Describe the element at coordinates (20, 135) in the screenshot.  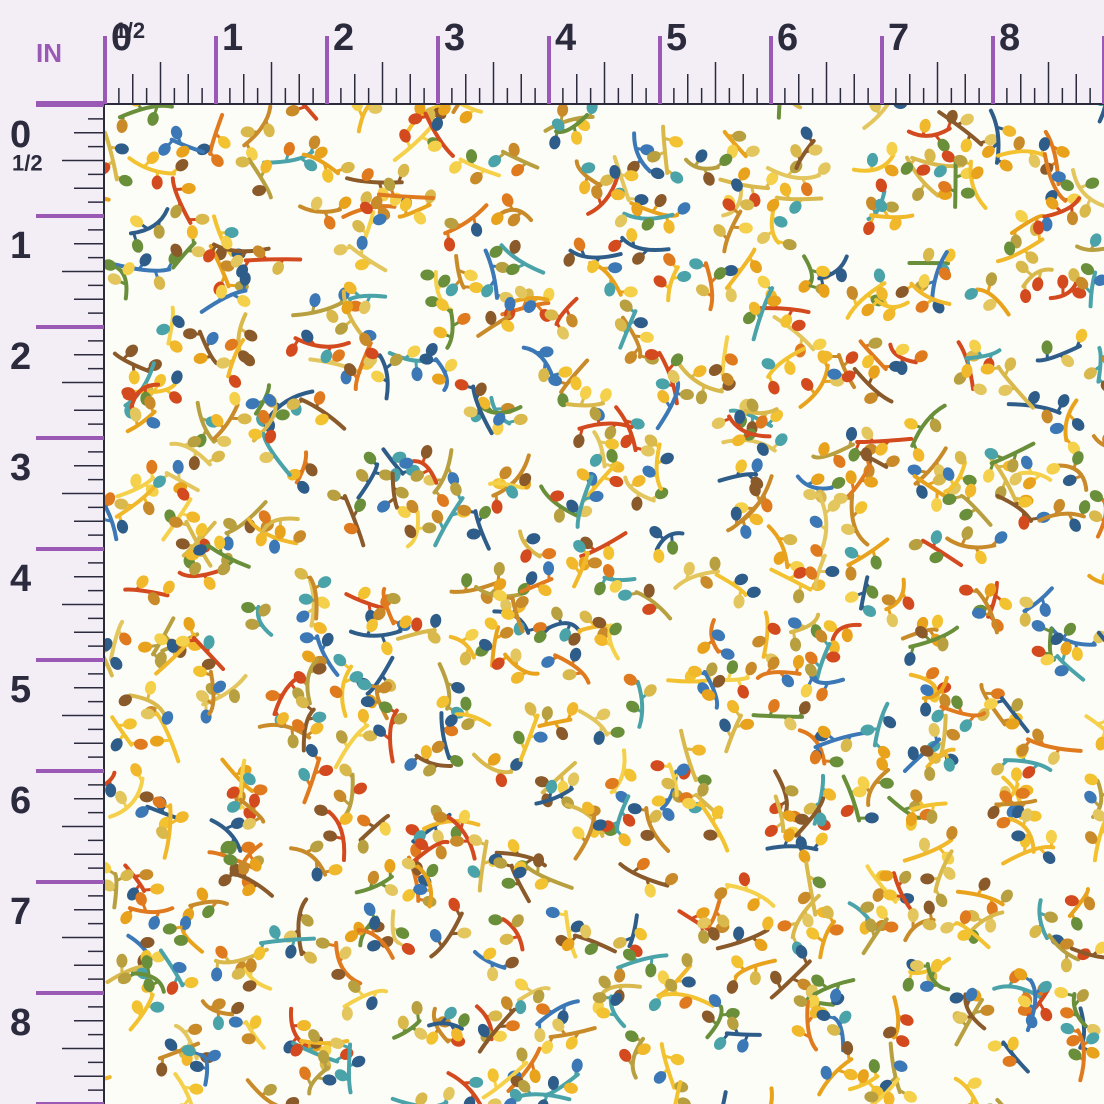
I see `left-ruler-label: 0` at that location.